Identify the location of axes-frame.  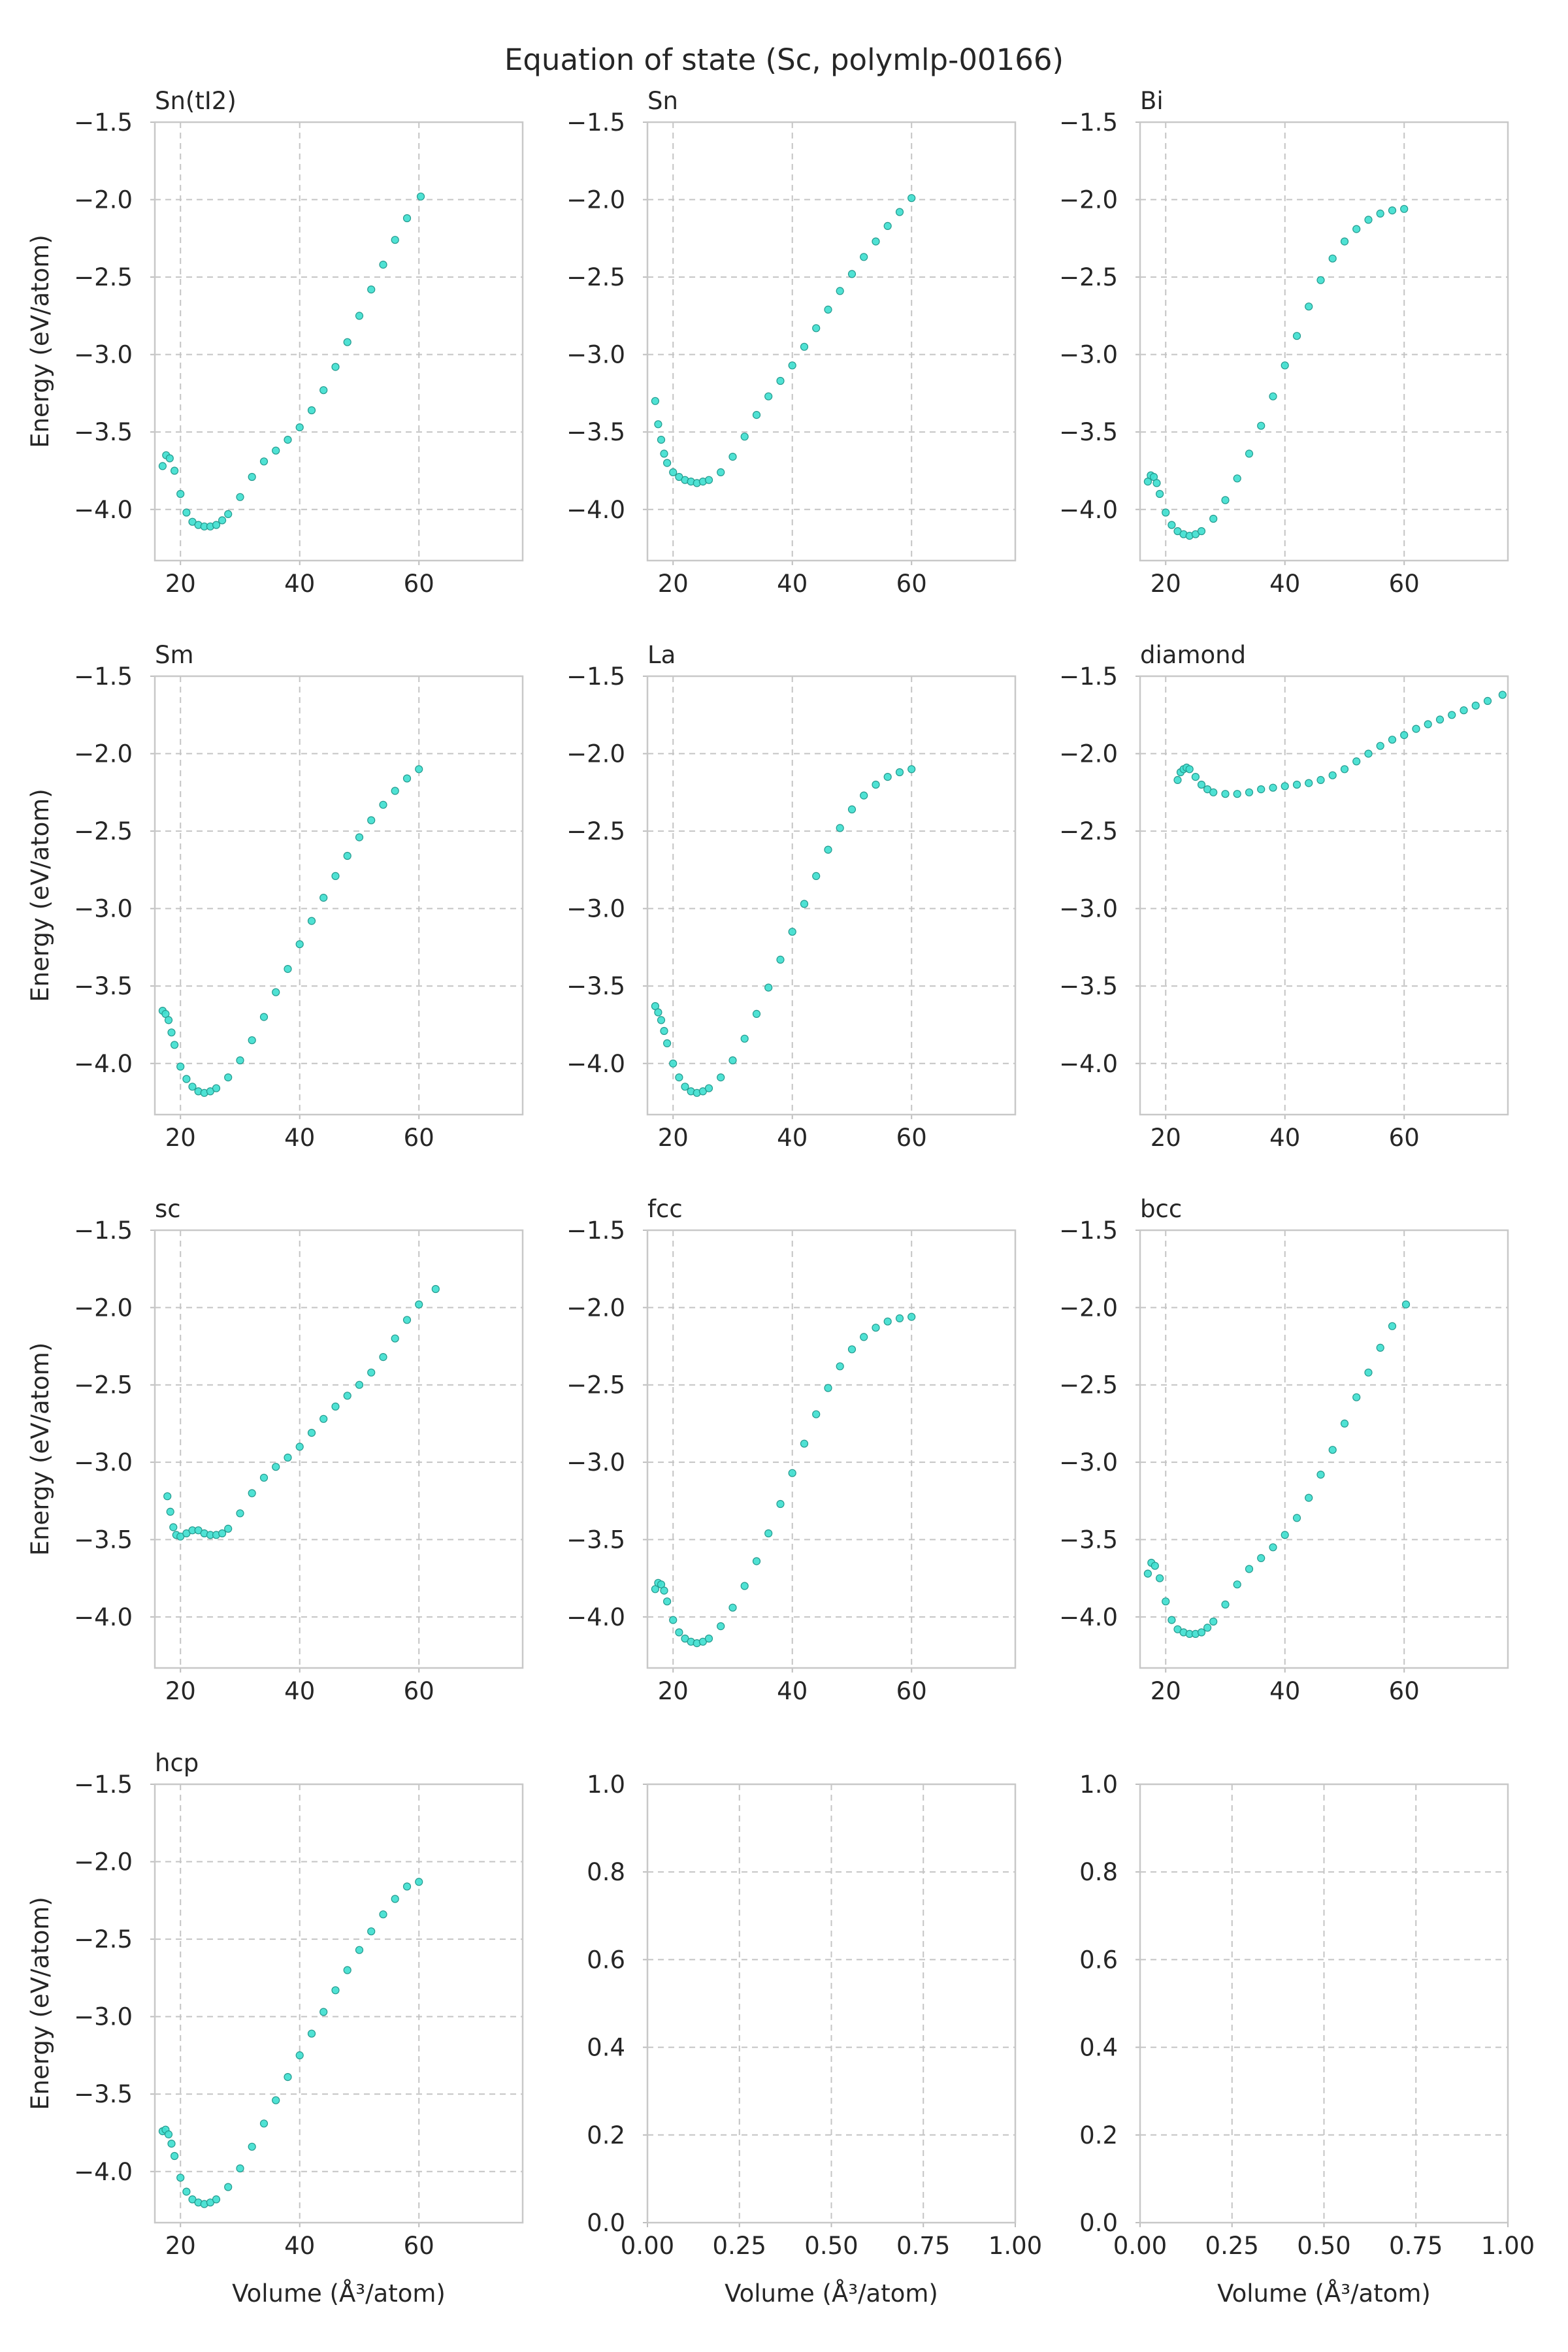
(831, 2003).